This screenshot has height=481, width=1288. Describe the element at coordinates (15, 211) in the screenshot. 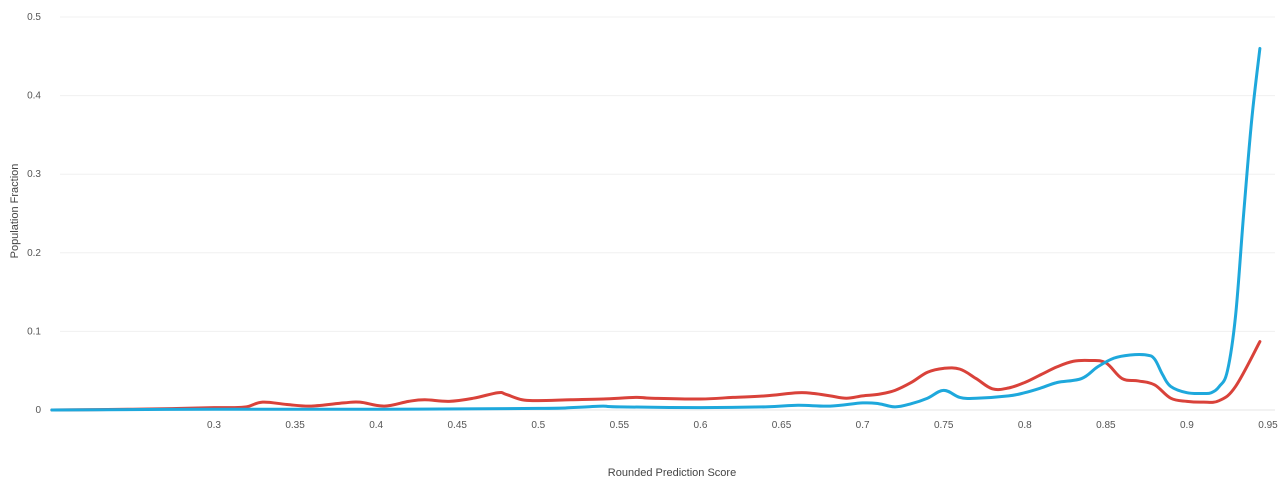

I see `y-axis-title: Population Fraction` at that location.